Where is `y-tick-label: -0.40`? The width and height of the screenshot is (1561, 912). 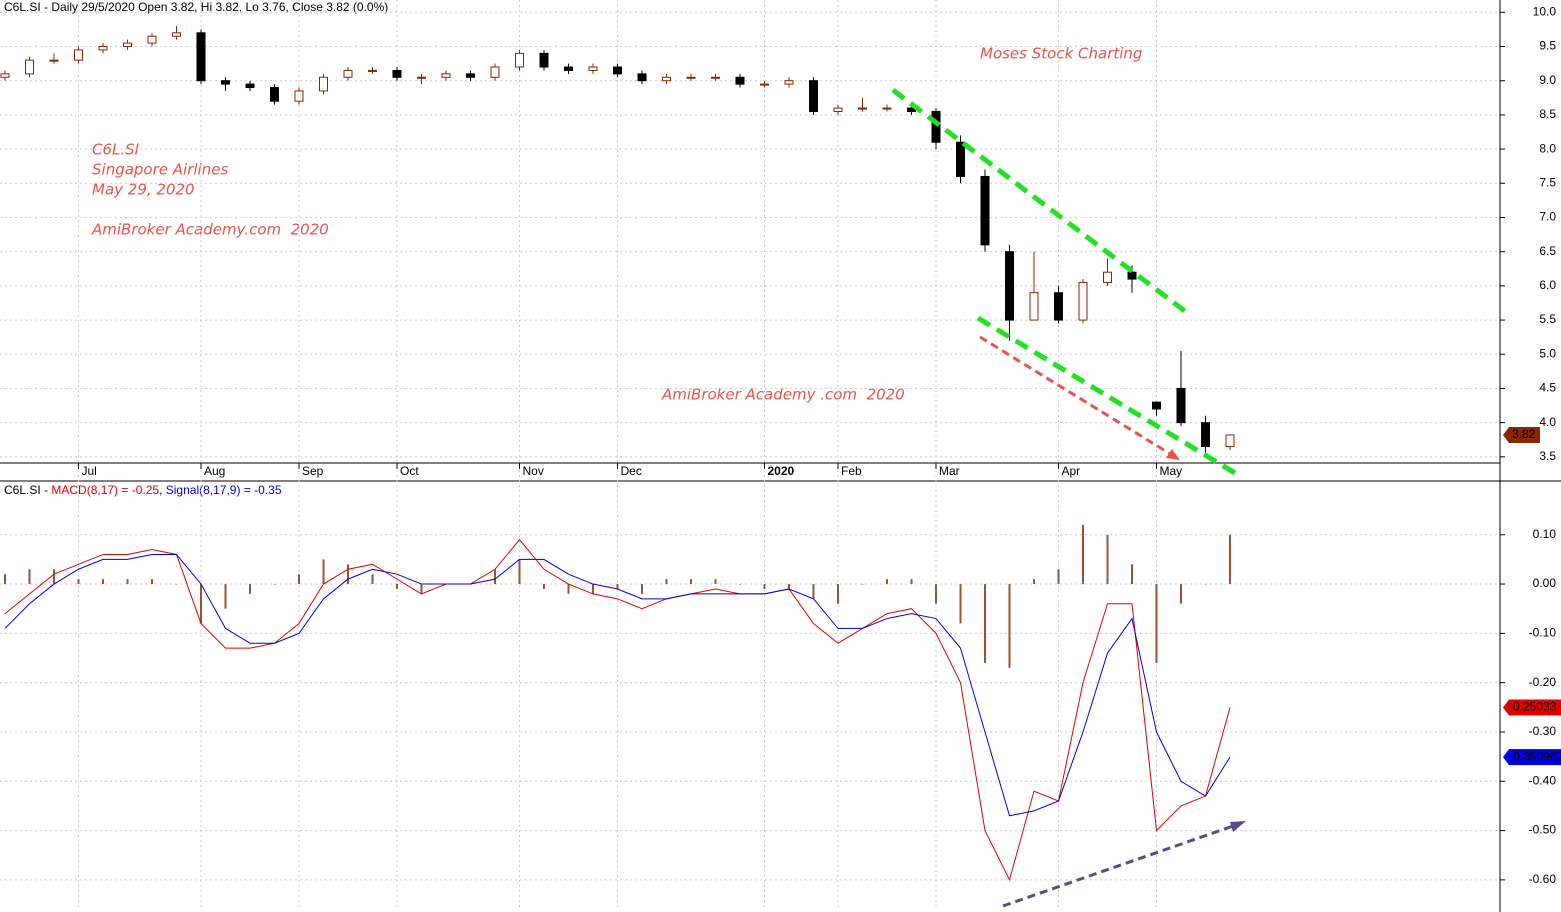 y-tick-label: -0.40 is located at coordinates (1543, 780).